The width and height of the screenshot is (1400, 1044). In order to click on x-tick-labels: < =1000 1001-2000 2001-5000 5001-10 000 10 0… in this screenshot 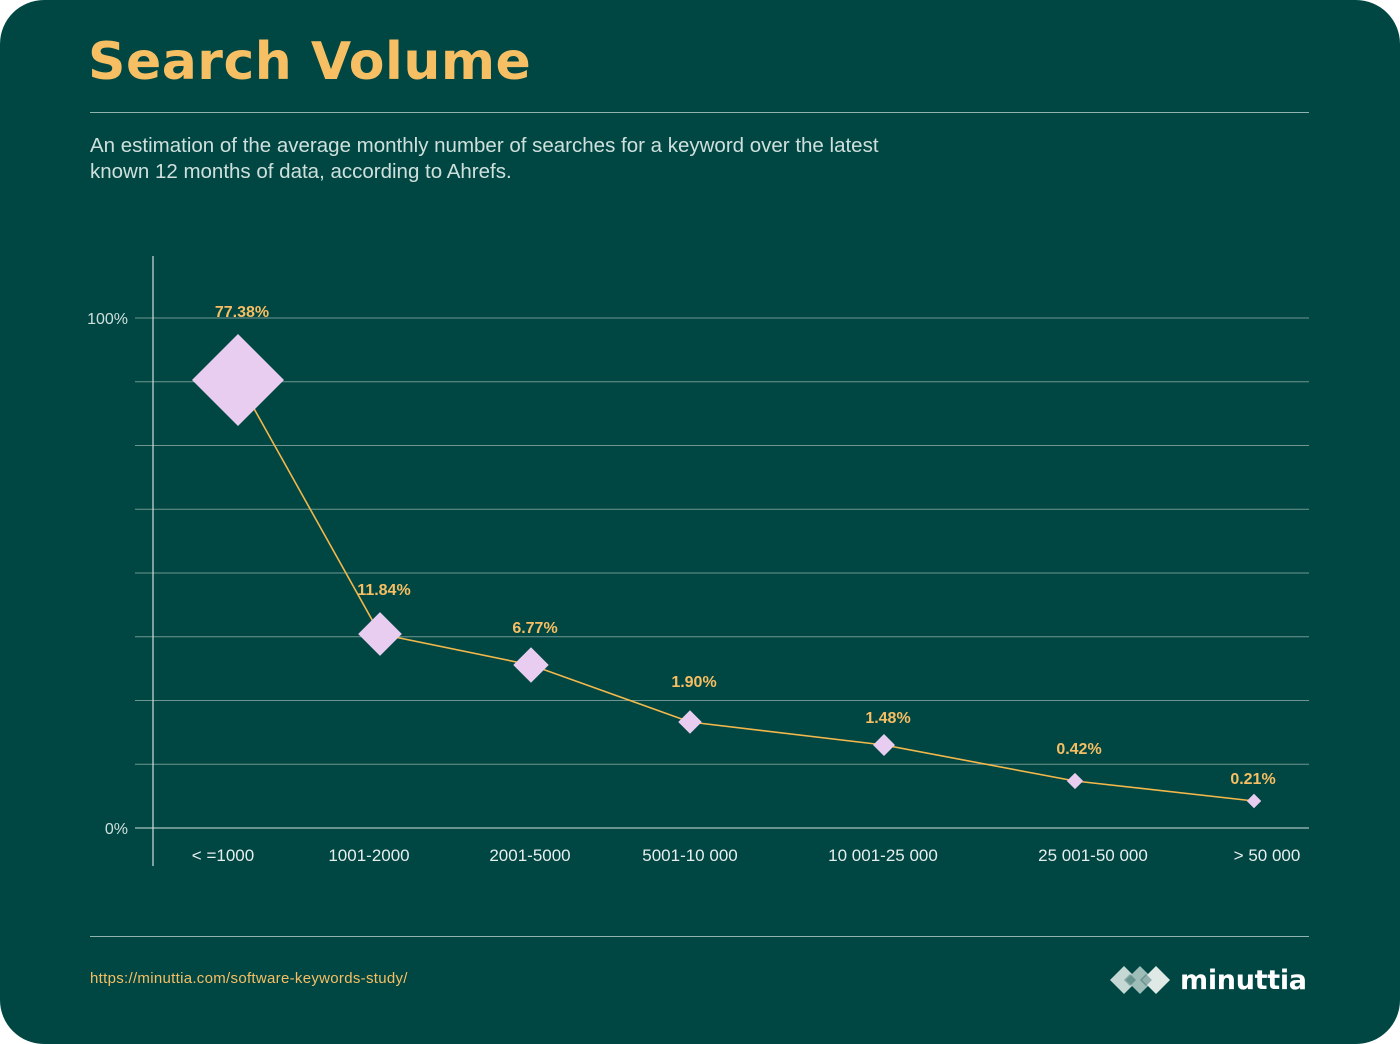, I will do `click(746, 855)`.